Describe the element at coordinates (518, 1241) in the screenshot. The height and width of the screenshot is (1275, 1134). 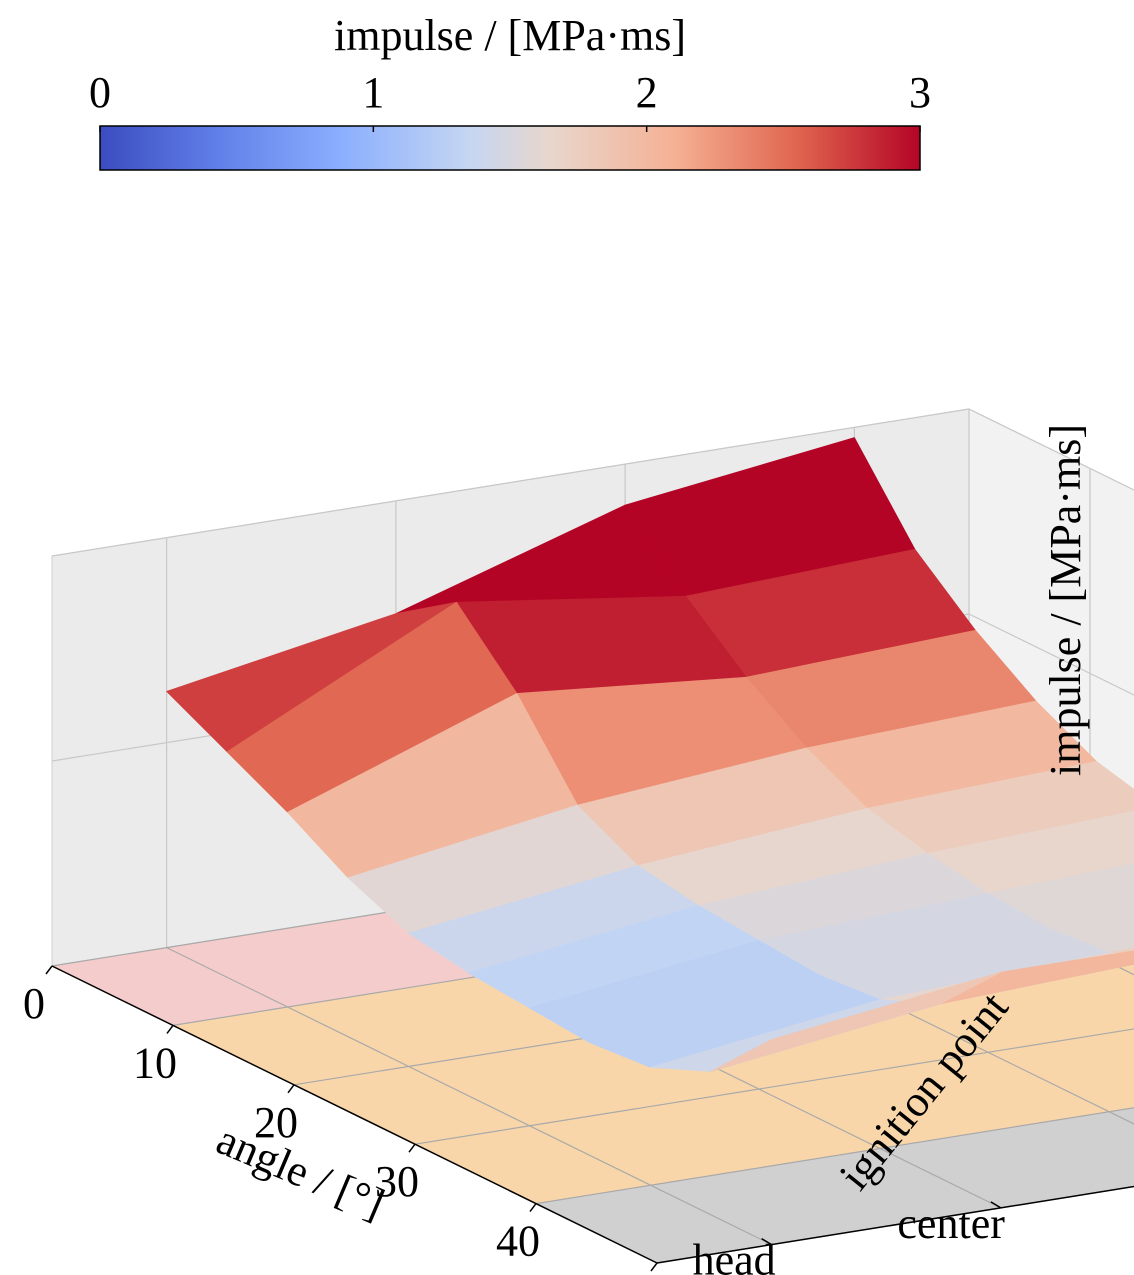
I see `x-tick-label: 40` at that location.